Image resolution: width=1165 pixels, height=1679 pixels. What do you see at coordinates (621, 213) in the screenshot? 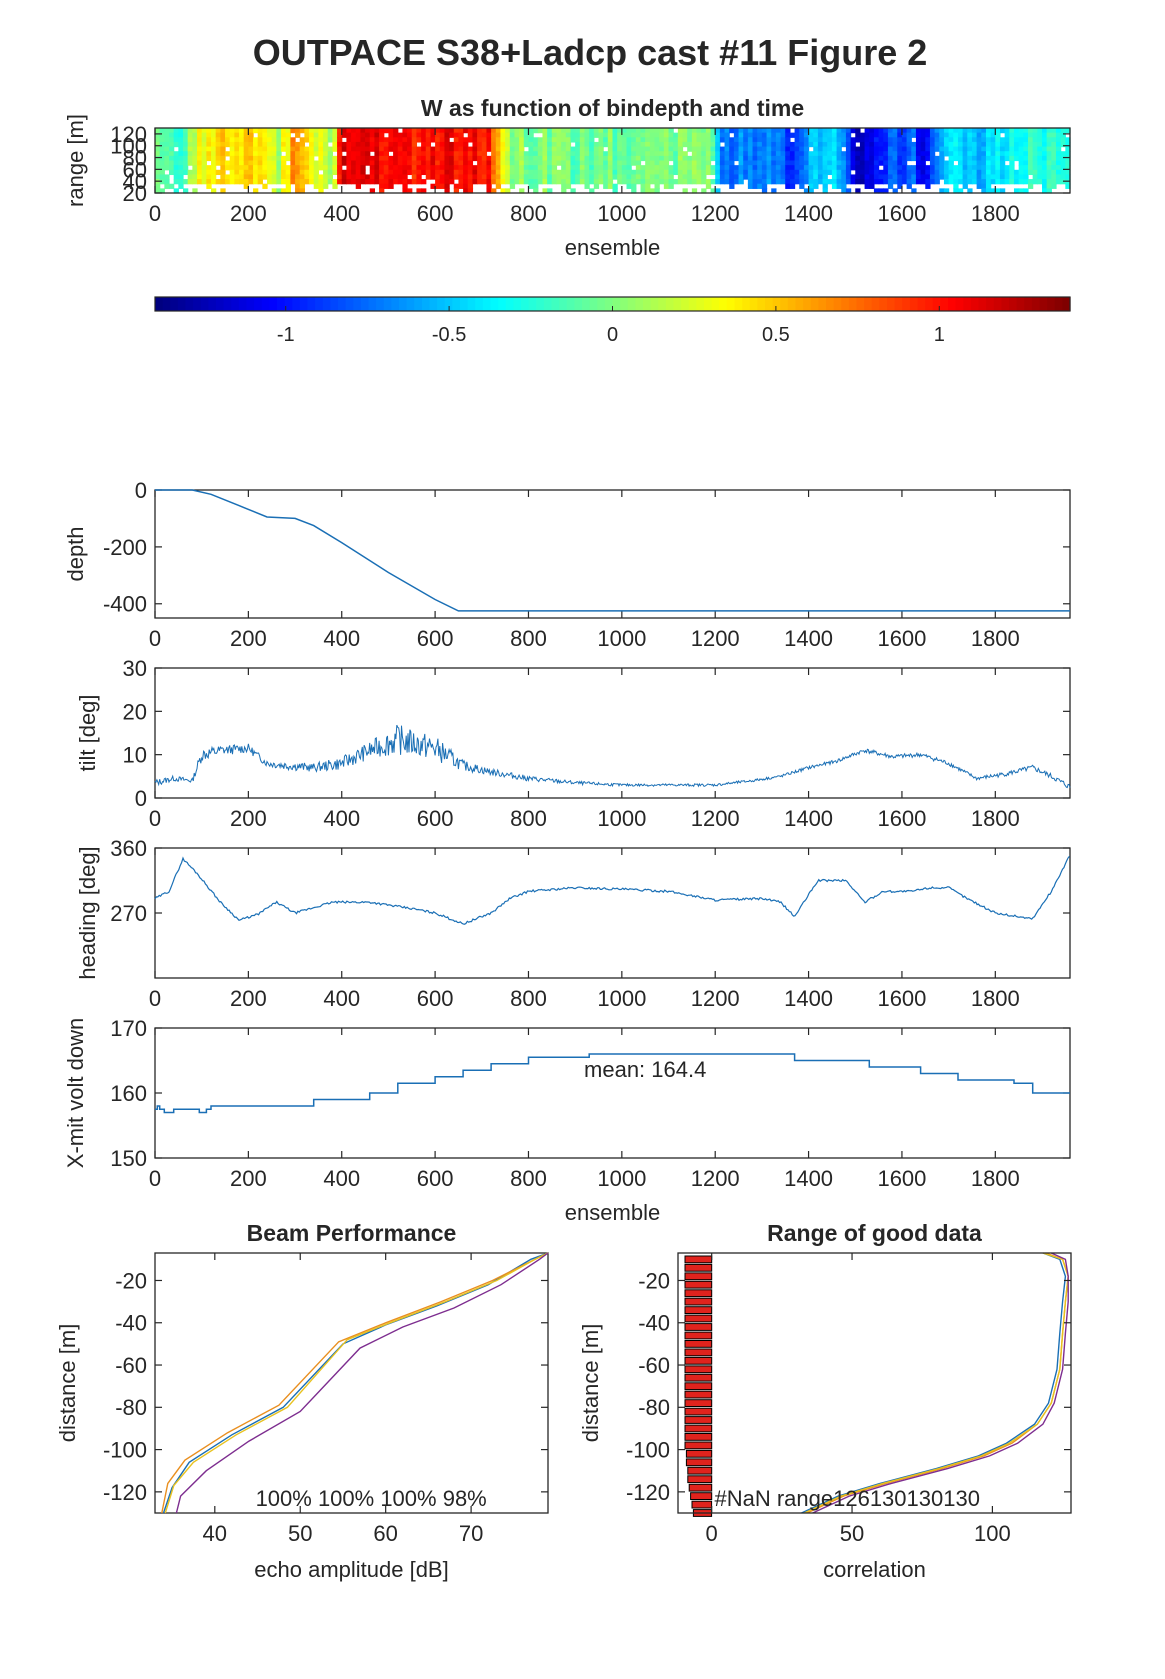
I see `x-tick-label: 1000` at bounding box center [621, 213].